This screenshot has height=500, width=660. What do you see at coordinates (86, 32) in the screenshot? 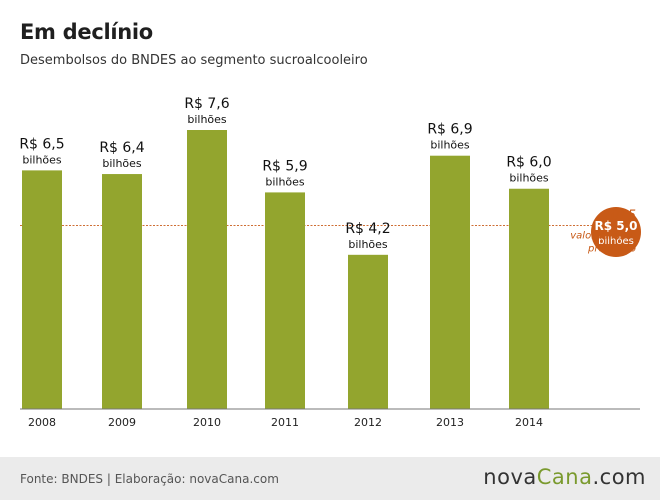
I see `chart-title: Em declínio` at bounding box center [86, 32].